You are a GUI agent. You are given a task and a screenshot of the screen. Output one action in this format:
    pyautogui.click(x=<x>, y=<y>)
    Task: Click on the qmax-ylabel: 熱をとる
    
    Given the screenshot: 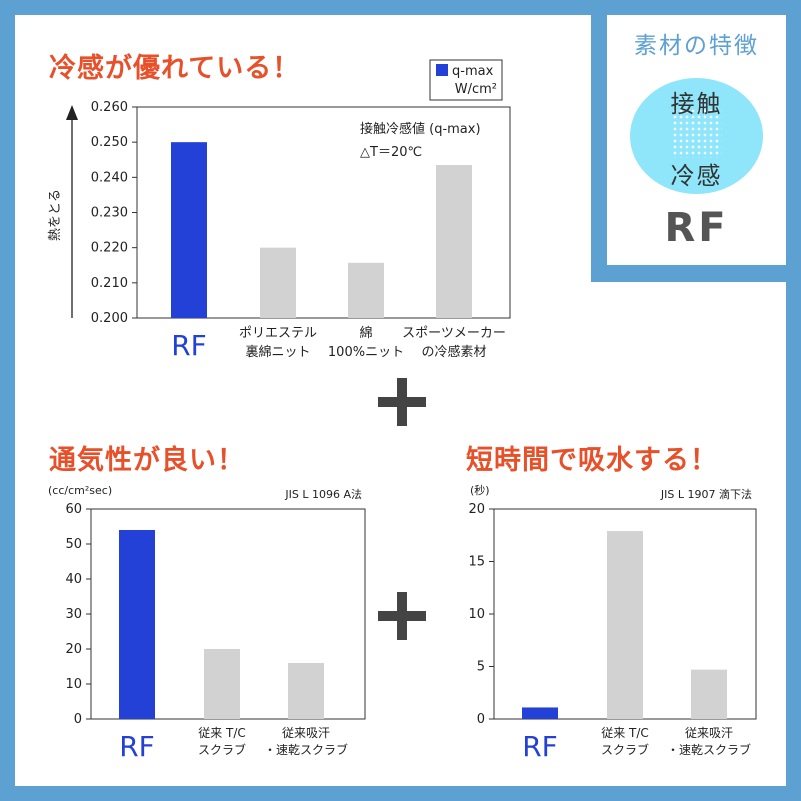 What is the action you would take?
    pyautogui.click(x=55, y=215)
    